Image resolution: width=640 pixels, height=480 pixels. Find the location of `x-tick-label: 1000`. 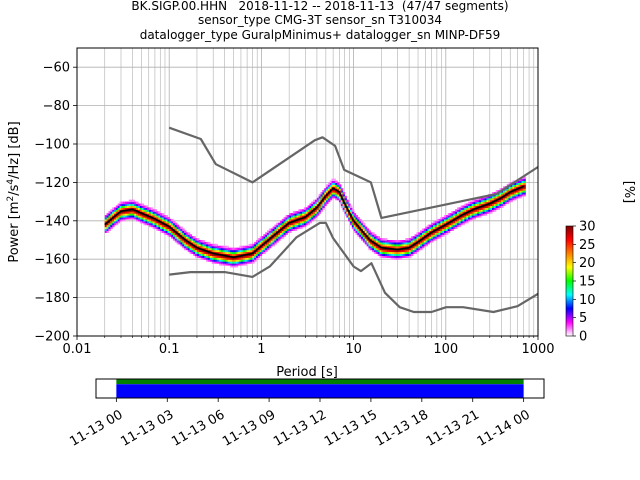

x-tick-label: 1000 is located at coordinates (537, 349).